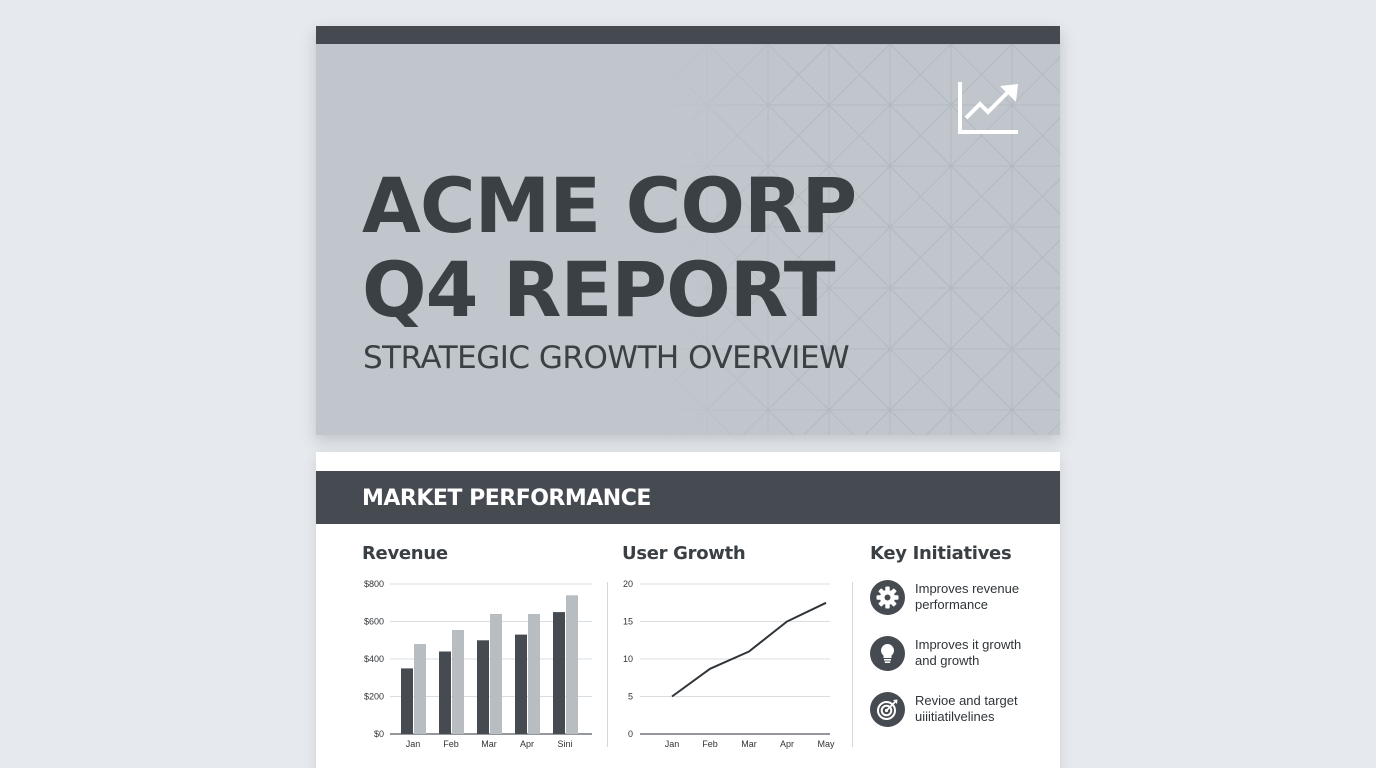  Describe the element at coordinates (559, 673) in the screenshot. I see `bar-sini-series1` at that location.